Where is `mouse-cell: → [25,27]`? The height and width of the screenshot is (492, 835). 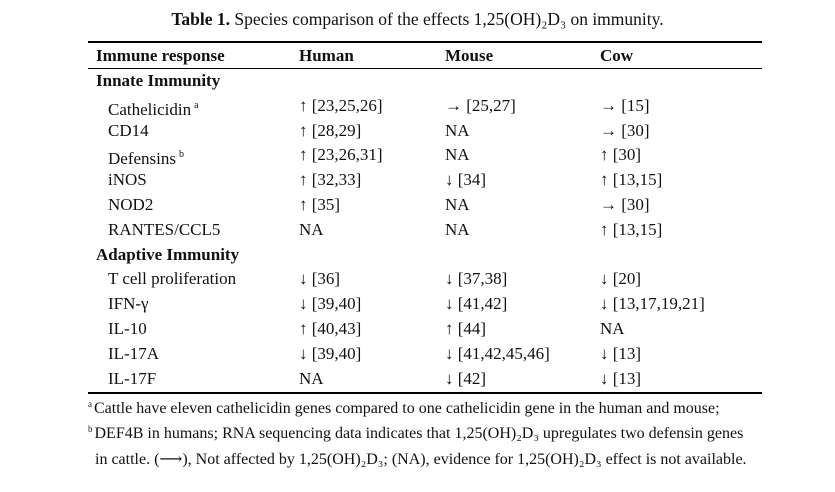
mouse-cell: → [25,27] is located at coordinates (480, 105).